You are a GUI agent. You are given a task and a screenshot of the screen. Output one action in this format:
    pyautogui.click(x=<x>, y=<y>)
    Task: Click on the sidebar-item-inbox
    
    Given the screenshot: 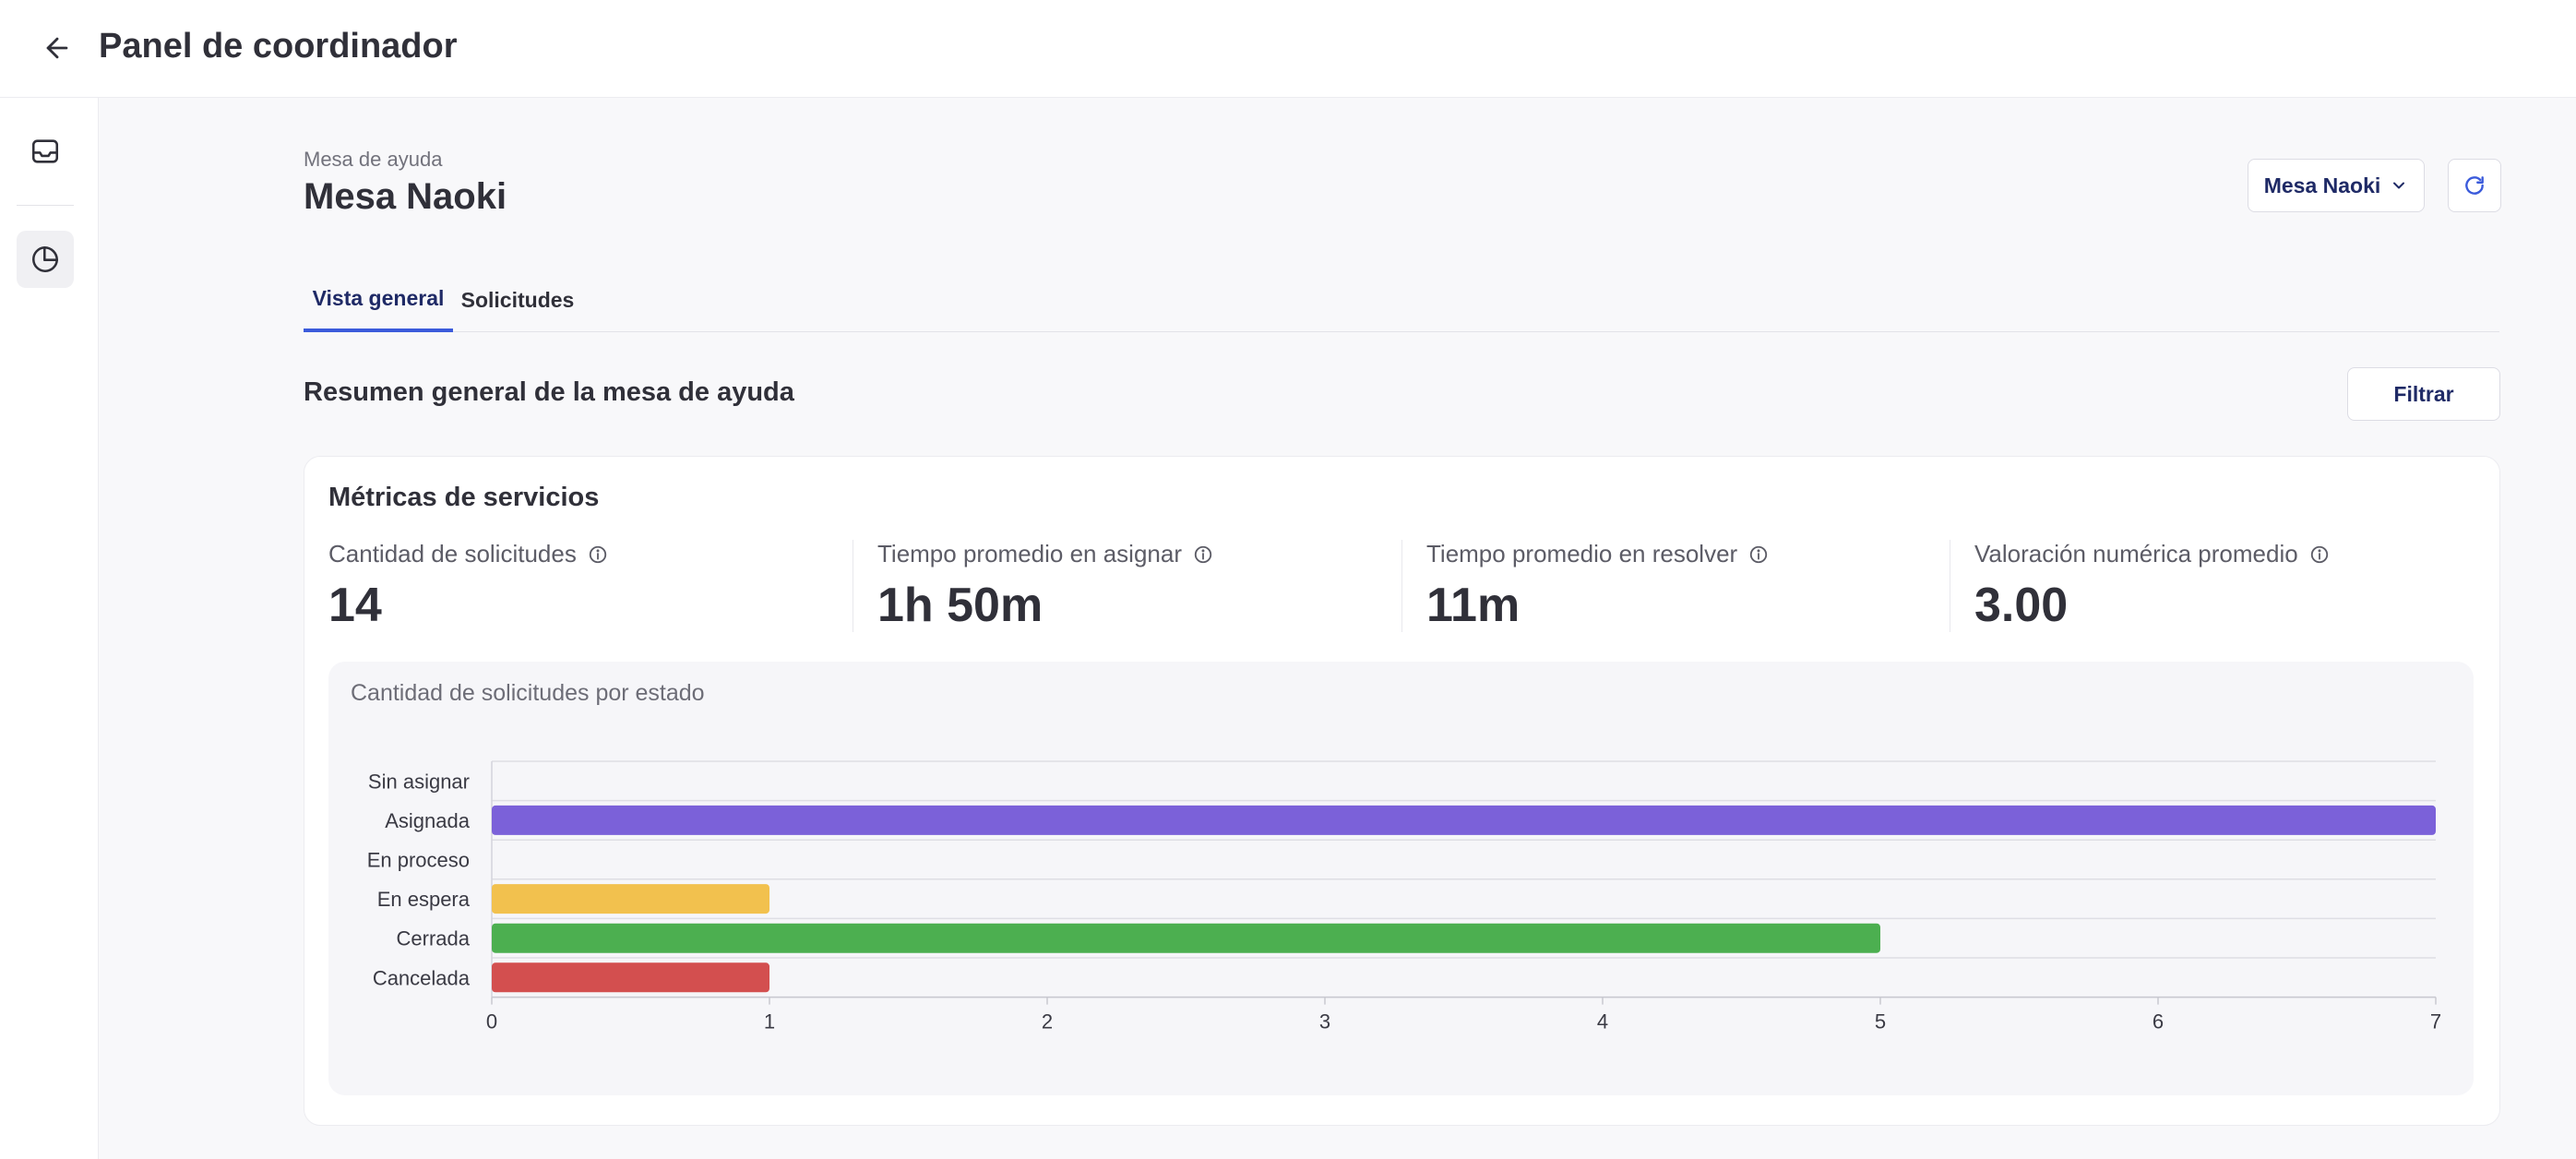 What is the action you would take?
    pyautogui.click(x=45, y=151)
    